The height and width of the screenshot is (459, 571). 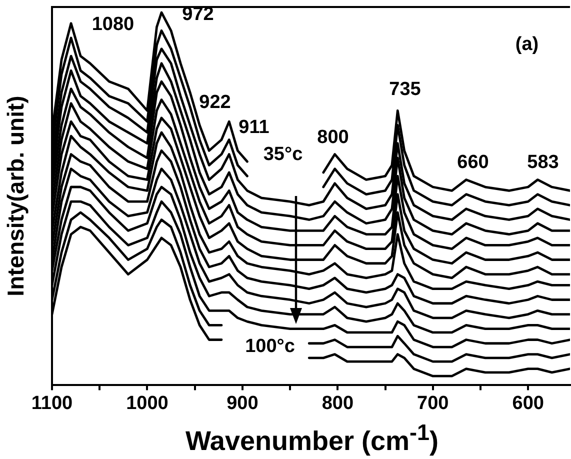 I want to click on annotation: 922, so click(x=215, y=103).